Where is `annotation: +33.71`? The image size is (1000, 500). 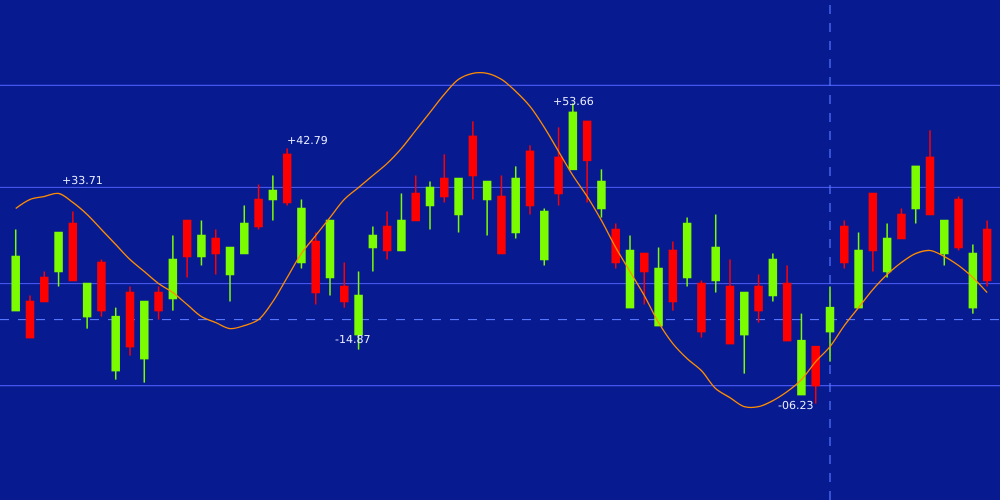
annotation: +33.71 is located at coordinates (82, 180).